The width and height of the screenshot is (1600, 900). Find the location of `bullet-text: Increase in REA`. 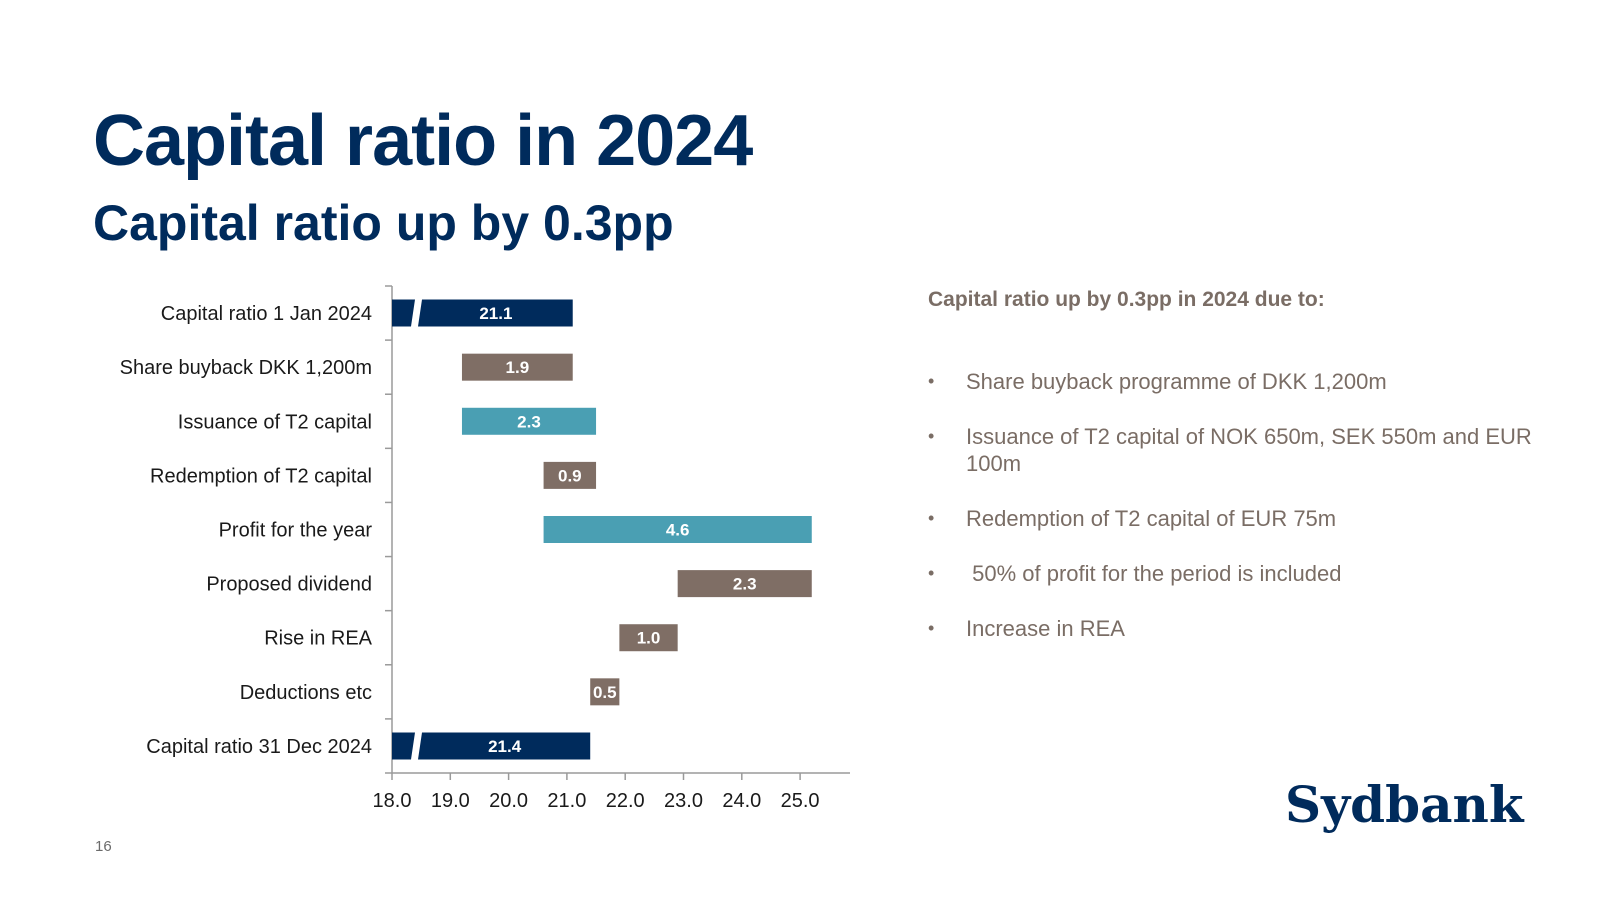

bullet-text: Increase in REA is located at coordinates (1045, 628).